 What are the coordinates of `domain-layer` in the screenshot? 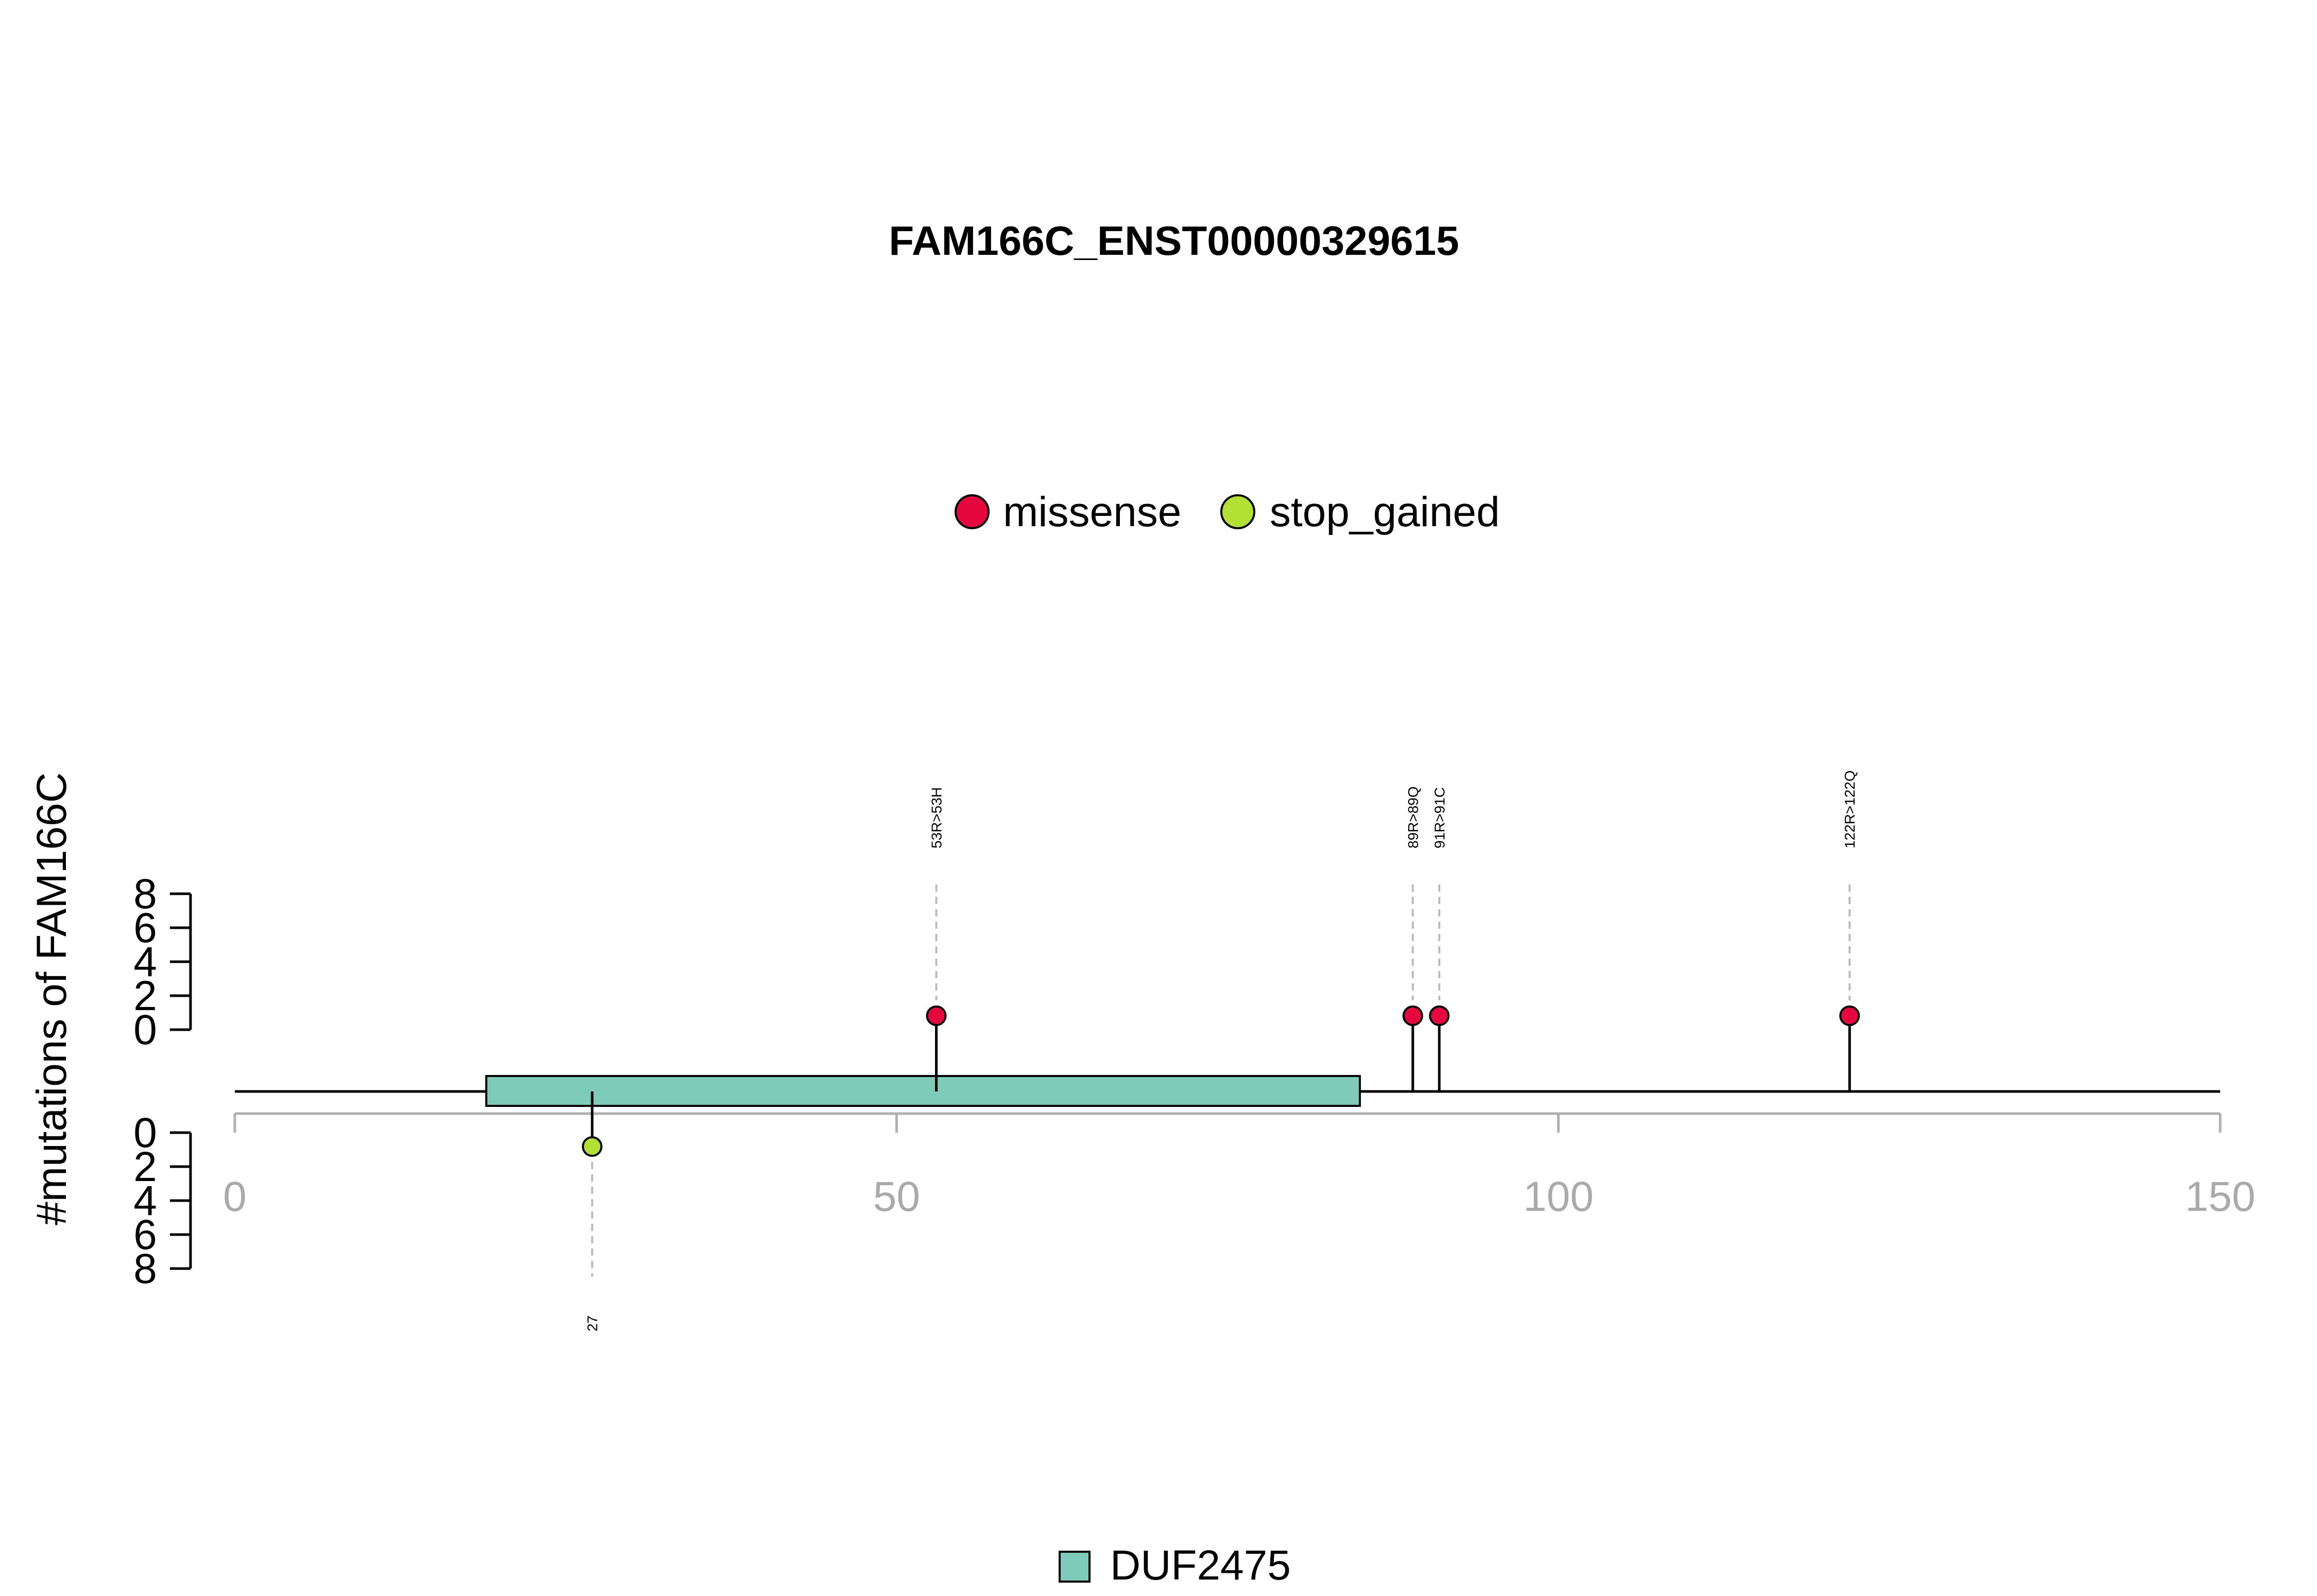 It's located at (923, 1091).